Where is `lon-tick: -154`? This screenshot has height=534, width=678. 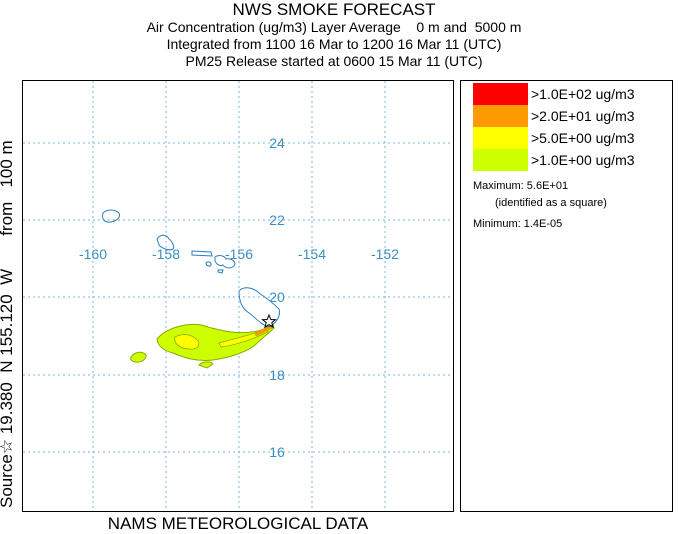 lon-tick: -154 is located at coordinates (312, 254).